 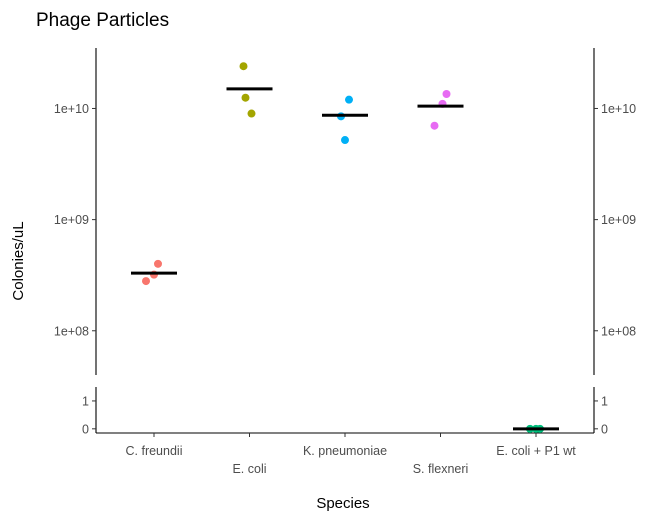 I want to click on x-tick-label: E. coli + P1 wt, so click(x=536, y=451).